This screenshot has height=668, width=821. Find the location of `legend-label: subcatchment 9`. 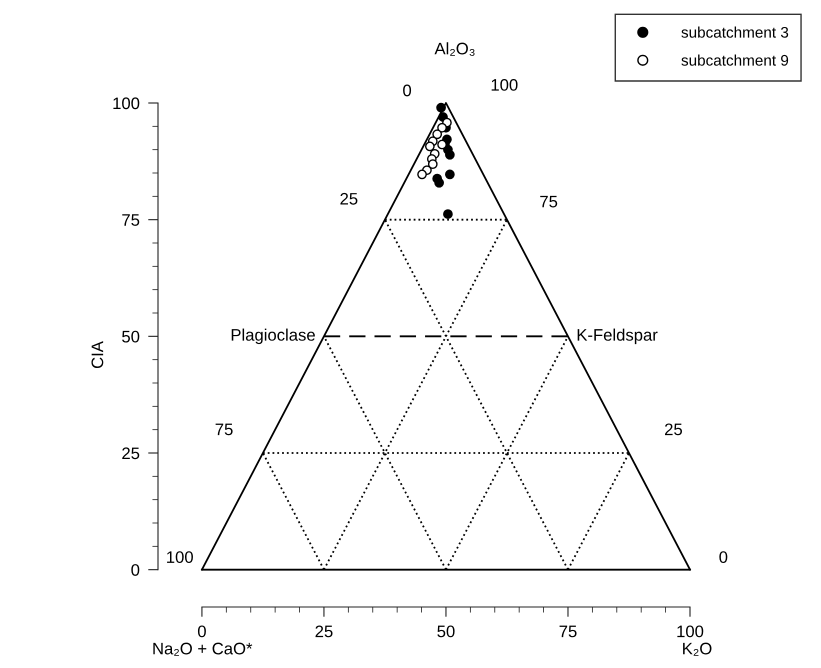

legend-label: subcatchment 9 is located at coordinates (734, 60).